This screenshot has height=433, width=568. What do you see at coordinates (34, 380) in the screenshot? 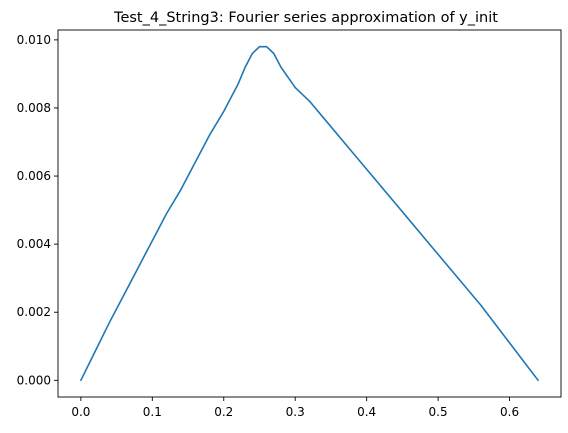
I see `y-tick-label: 0.000` at bounding box center [34, 380].